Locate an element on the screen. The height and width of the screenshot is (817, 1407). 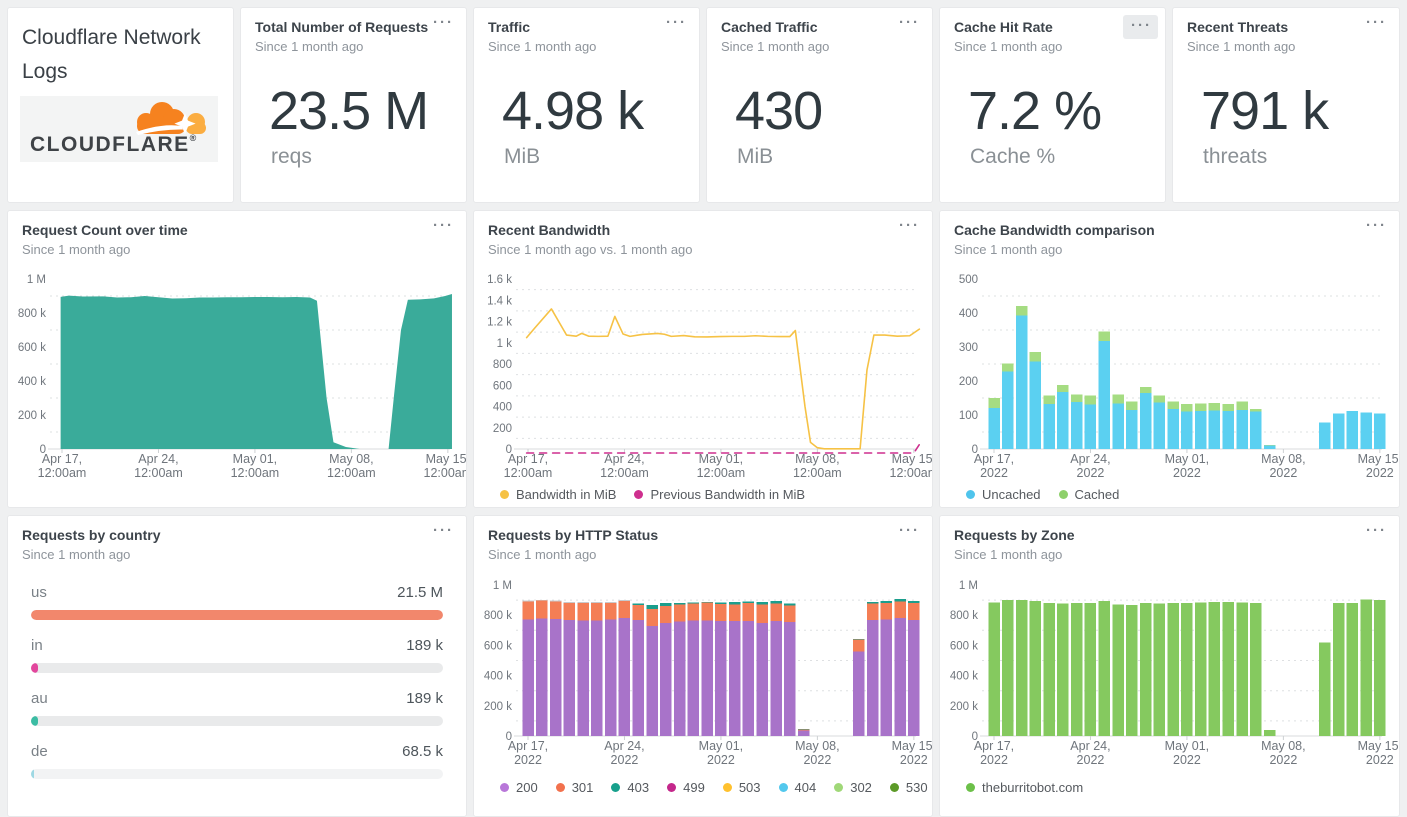
svg-text: 1 k is located at coordinates (505, 344).